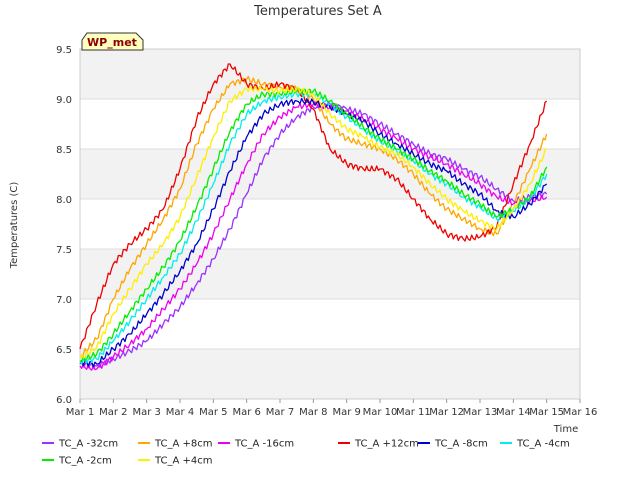  Describe the element at coordinates (280, 412) in the screenshot. I see `x-tick-label: Mar 7` at that location.